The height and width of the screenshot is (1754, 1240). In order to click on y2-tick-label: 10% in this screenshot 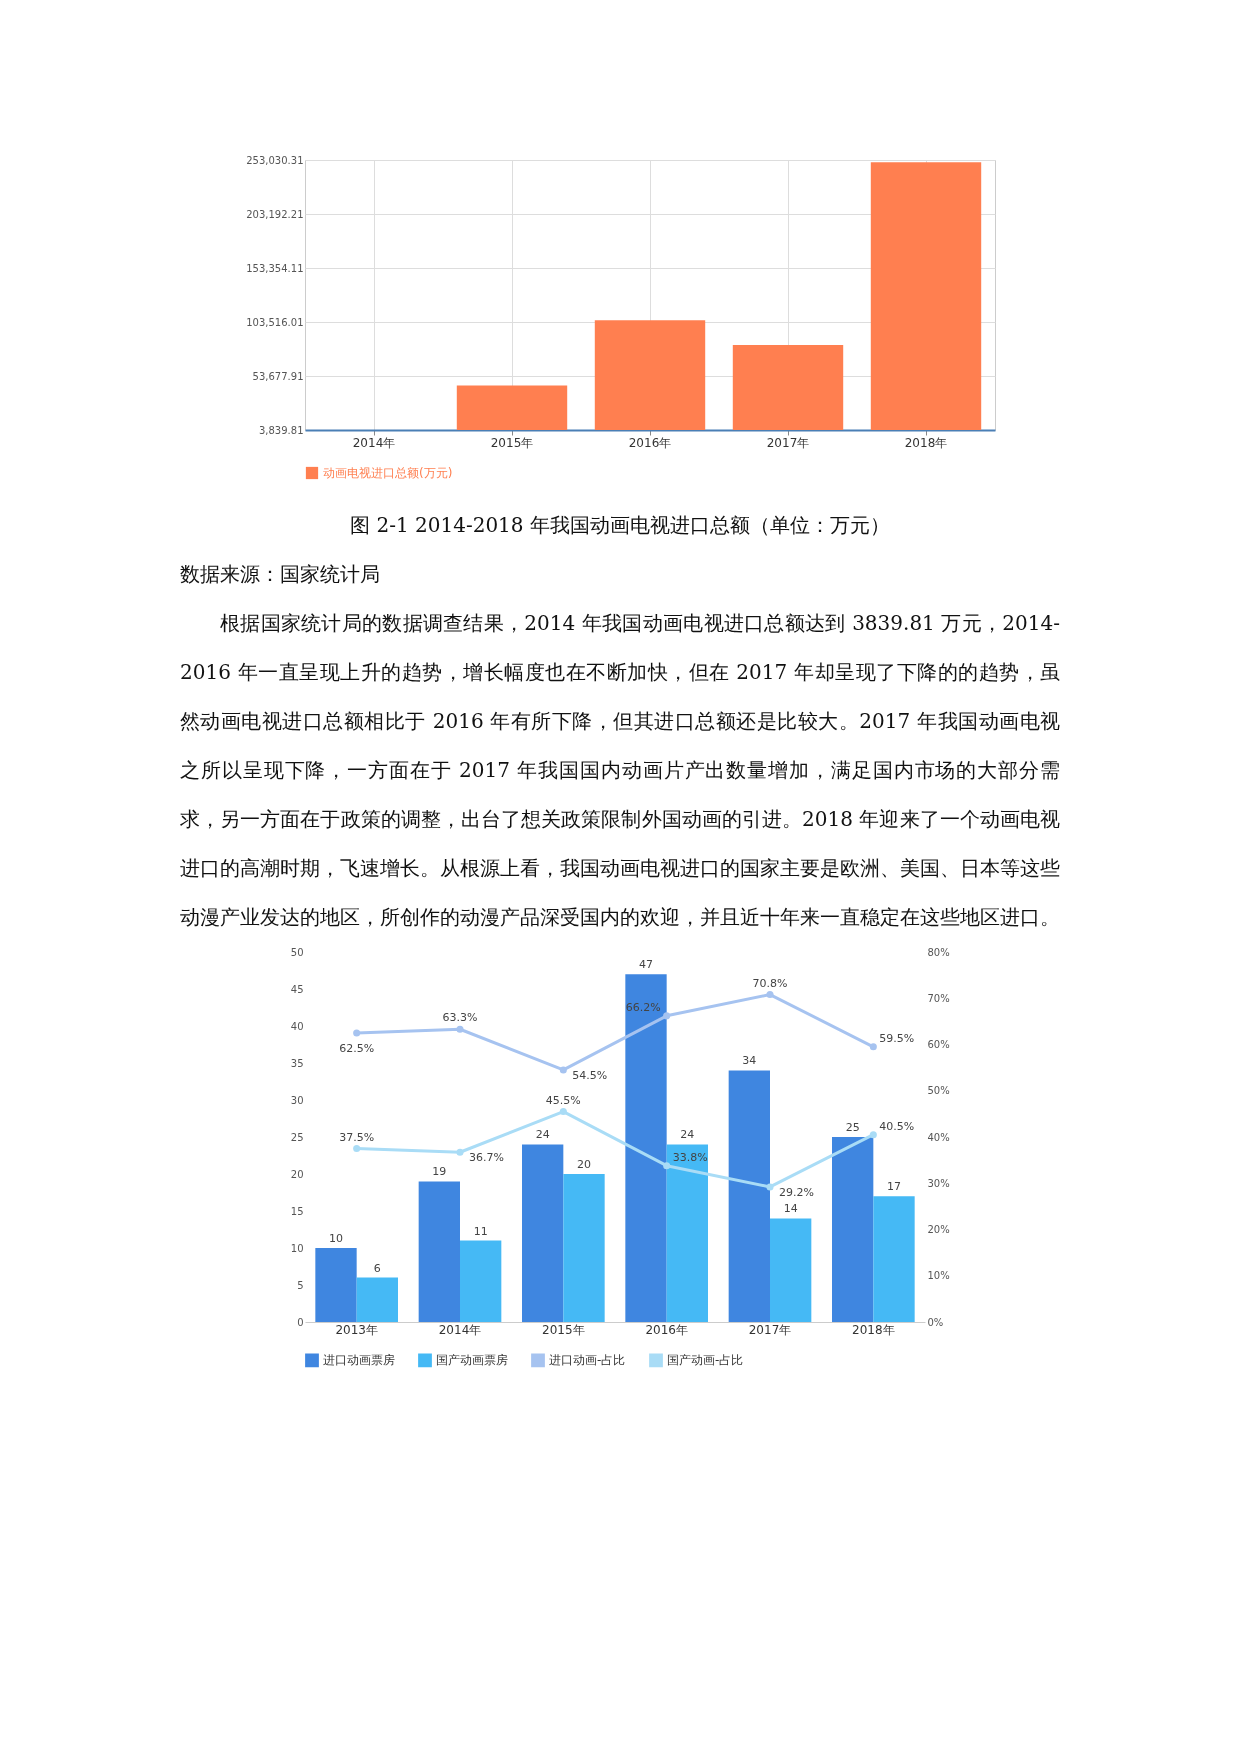, I will do `click(938, 1276)`.